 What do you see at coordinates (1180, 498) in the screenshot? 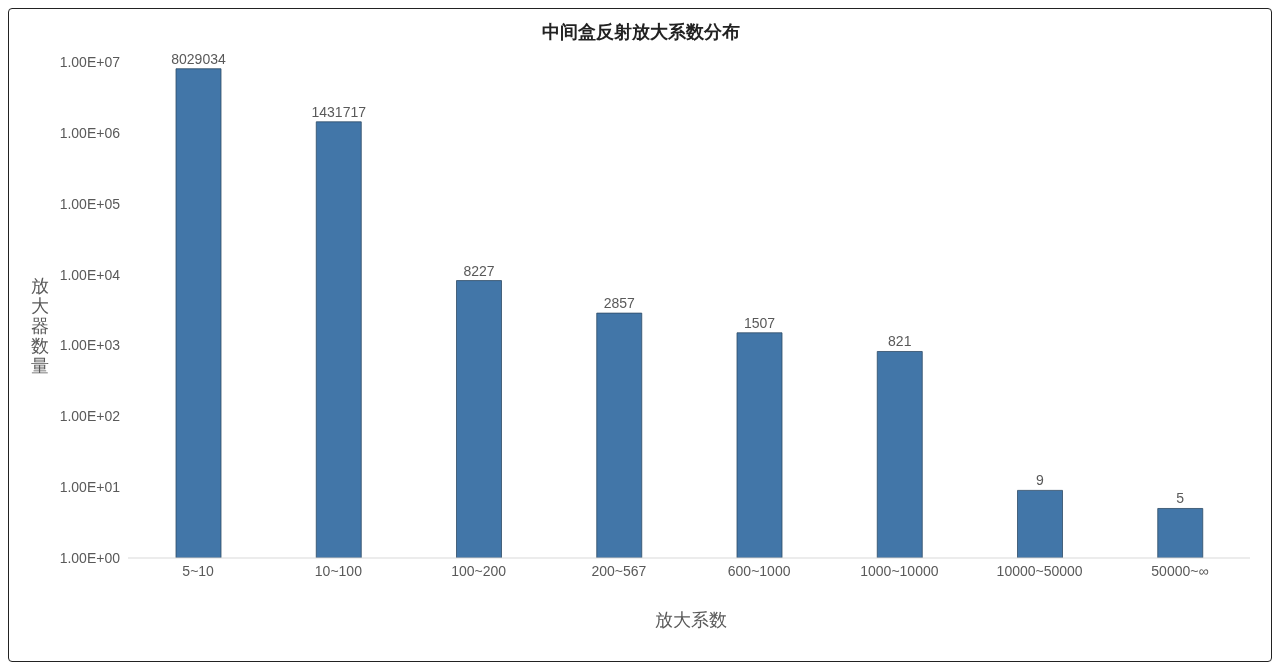
I see `data-label: 5` at bounding box center [1180, 498].